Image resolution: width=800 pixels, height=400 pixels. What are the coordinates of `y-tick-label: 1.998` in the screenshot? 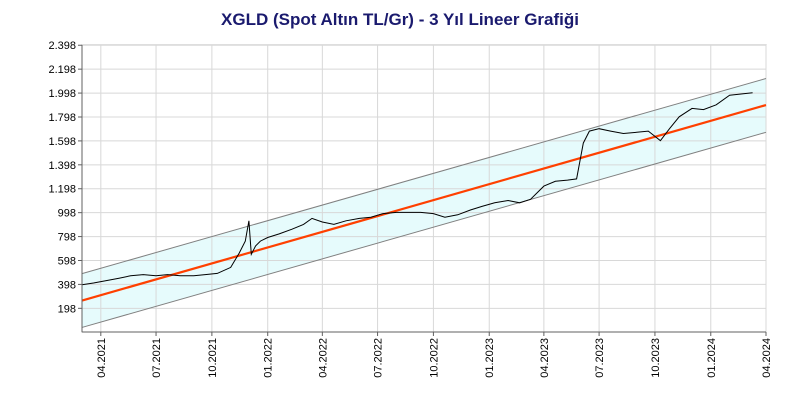 It's located at (62, 94).